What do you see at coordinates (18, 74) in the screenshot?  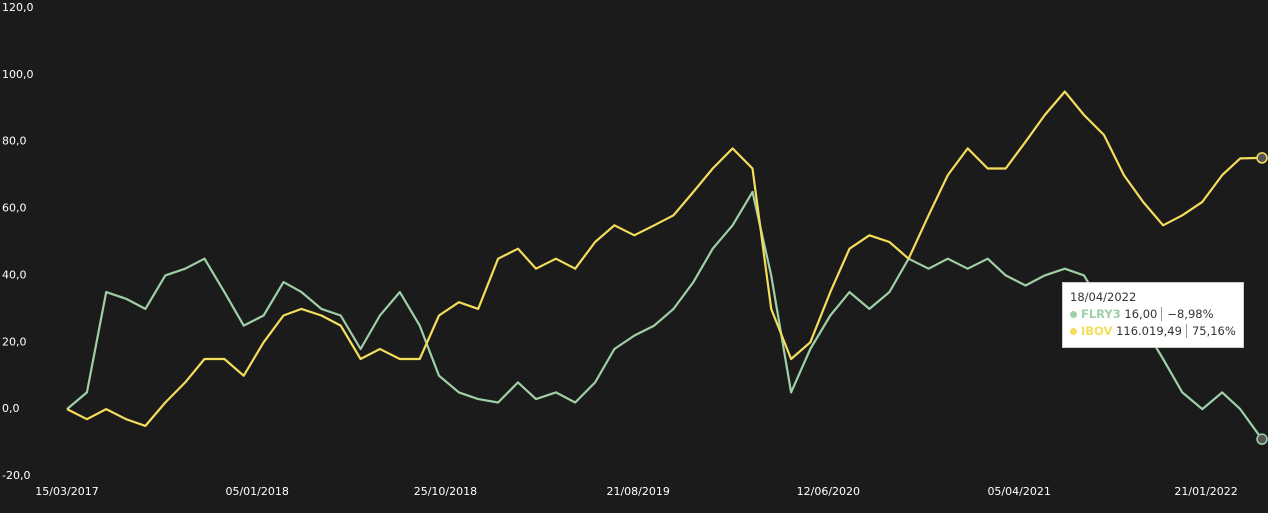 I see `y-tick-label: 100,0` at bounding box center [18, 74].